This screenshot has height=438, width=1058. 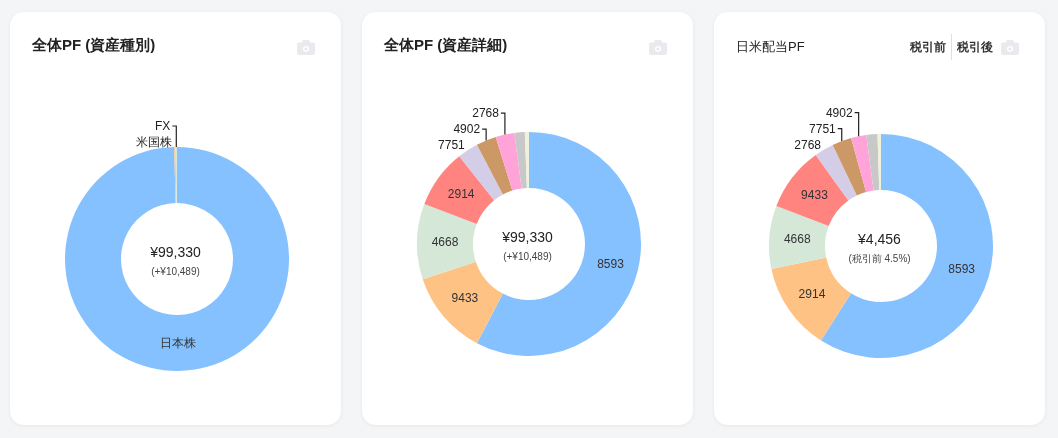 I want to click on text: ¥4,456, so click(x=879, y=239).